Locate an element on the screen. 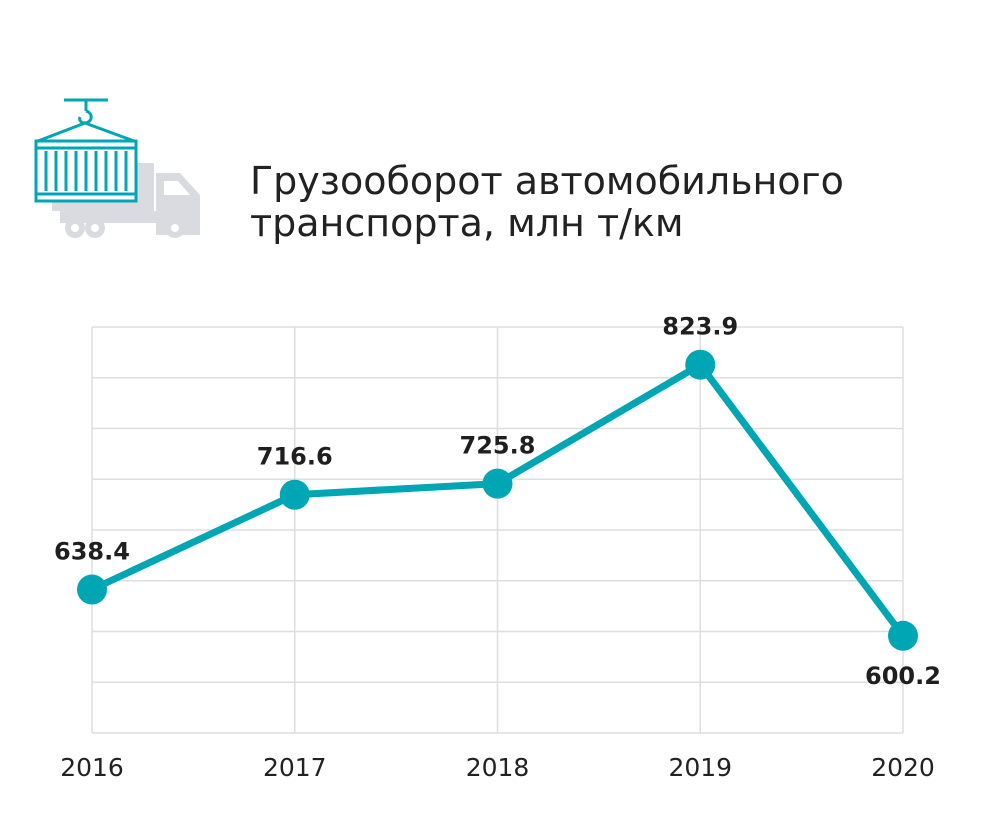 Image resolution: width=990 pixels, height=821 pixels. data-label: 725.8 is located at coordinates (498, 446).